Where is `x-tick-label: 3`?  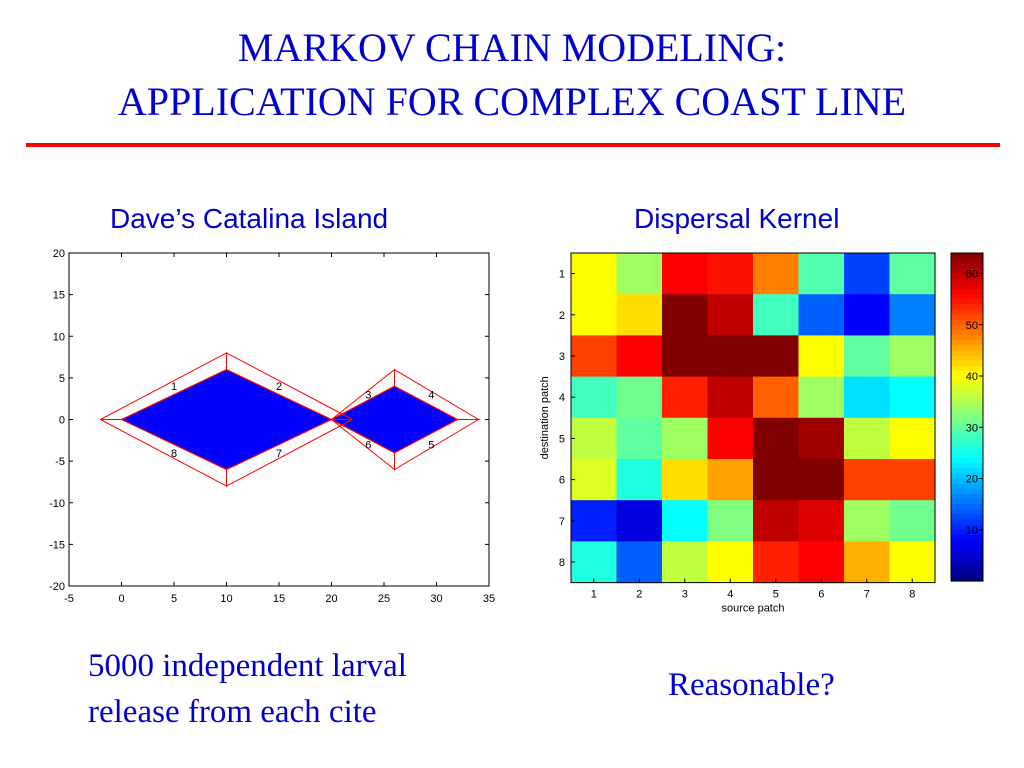
x-tick-label: 3 is located at coordinates (685, 595).